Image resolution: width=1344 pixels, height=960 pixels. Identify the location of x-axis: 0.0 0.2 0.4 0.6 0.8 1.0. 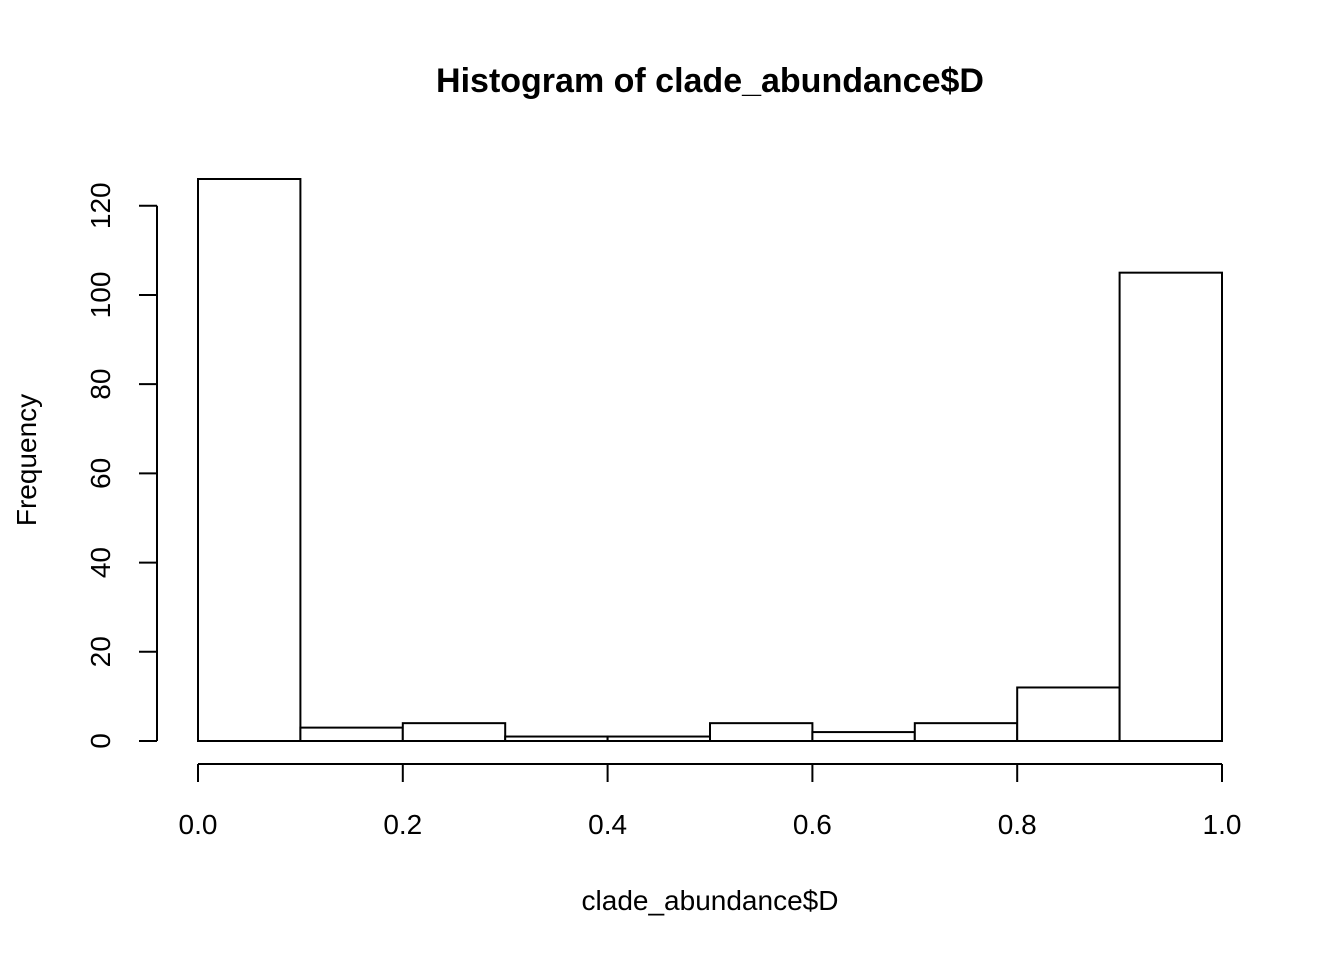
(710, 801).